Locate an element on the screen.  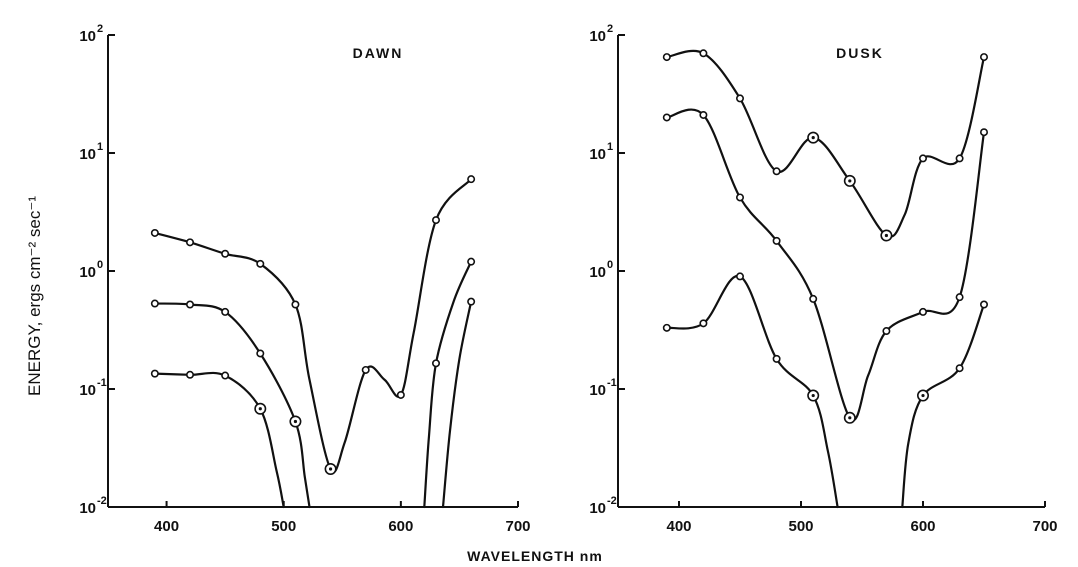
dawn-y-tick-exponent: -2 is located at coordinates (102, 501).